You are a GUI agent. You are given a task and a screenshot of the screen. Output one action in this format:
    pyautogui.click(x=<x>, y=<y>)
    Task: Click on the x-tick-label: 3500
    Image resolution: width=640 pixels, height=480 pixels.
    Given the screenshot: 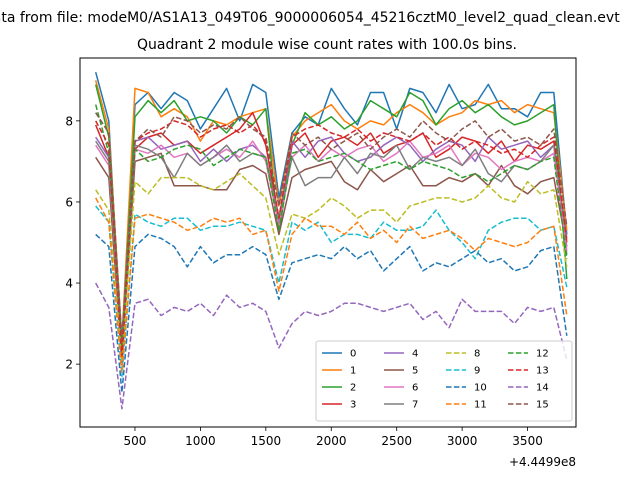 What is the action you would take?
    pyautogui.click(x=527, y=441)
    